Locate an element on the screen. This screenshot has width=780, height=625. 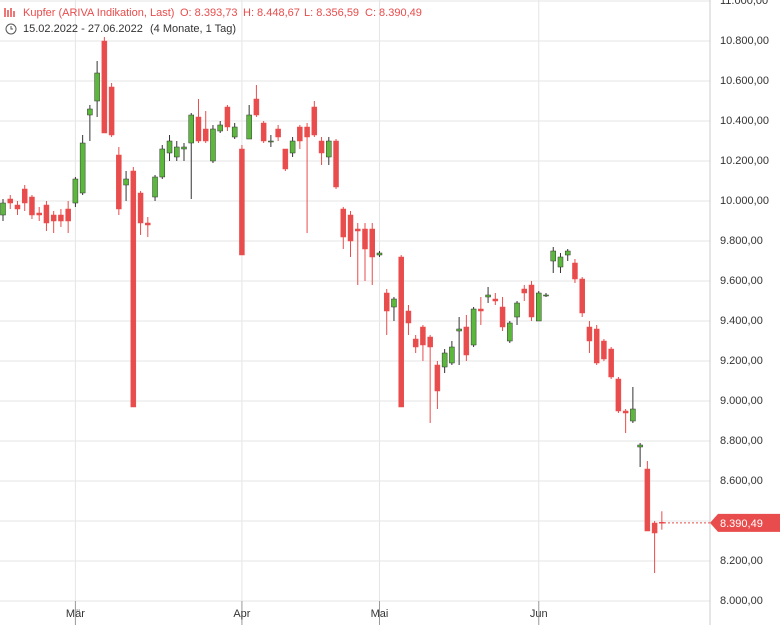
ohlc-open: O: 8.393,73 is located at coordinates (209, 13).